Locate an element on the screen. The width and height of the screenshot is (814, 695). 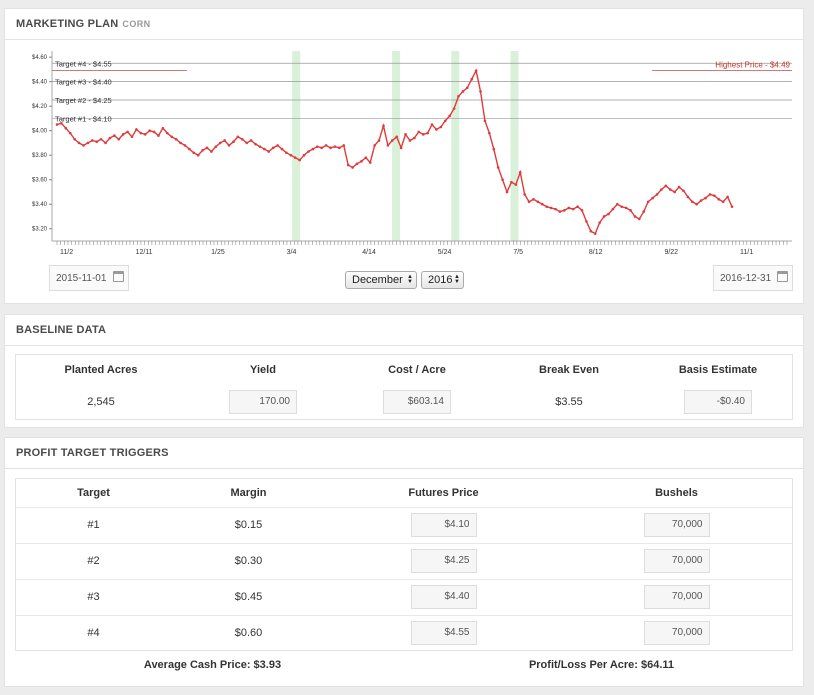
calendar-icon is located at coordinates (118, 276).